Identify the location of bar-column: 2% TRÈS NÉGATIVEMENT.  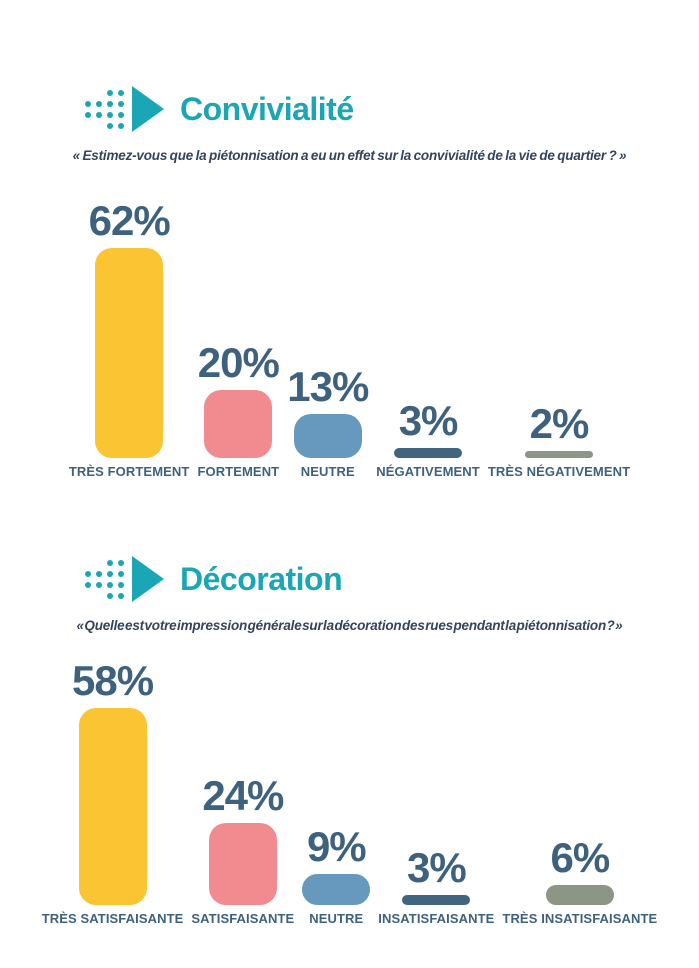
(559, 339).